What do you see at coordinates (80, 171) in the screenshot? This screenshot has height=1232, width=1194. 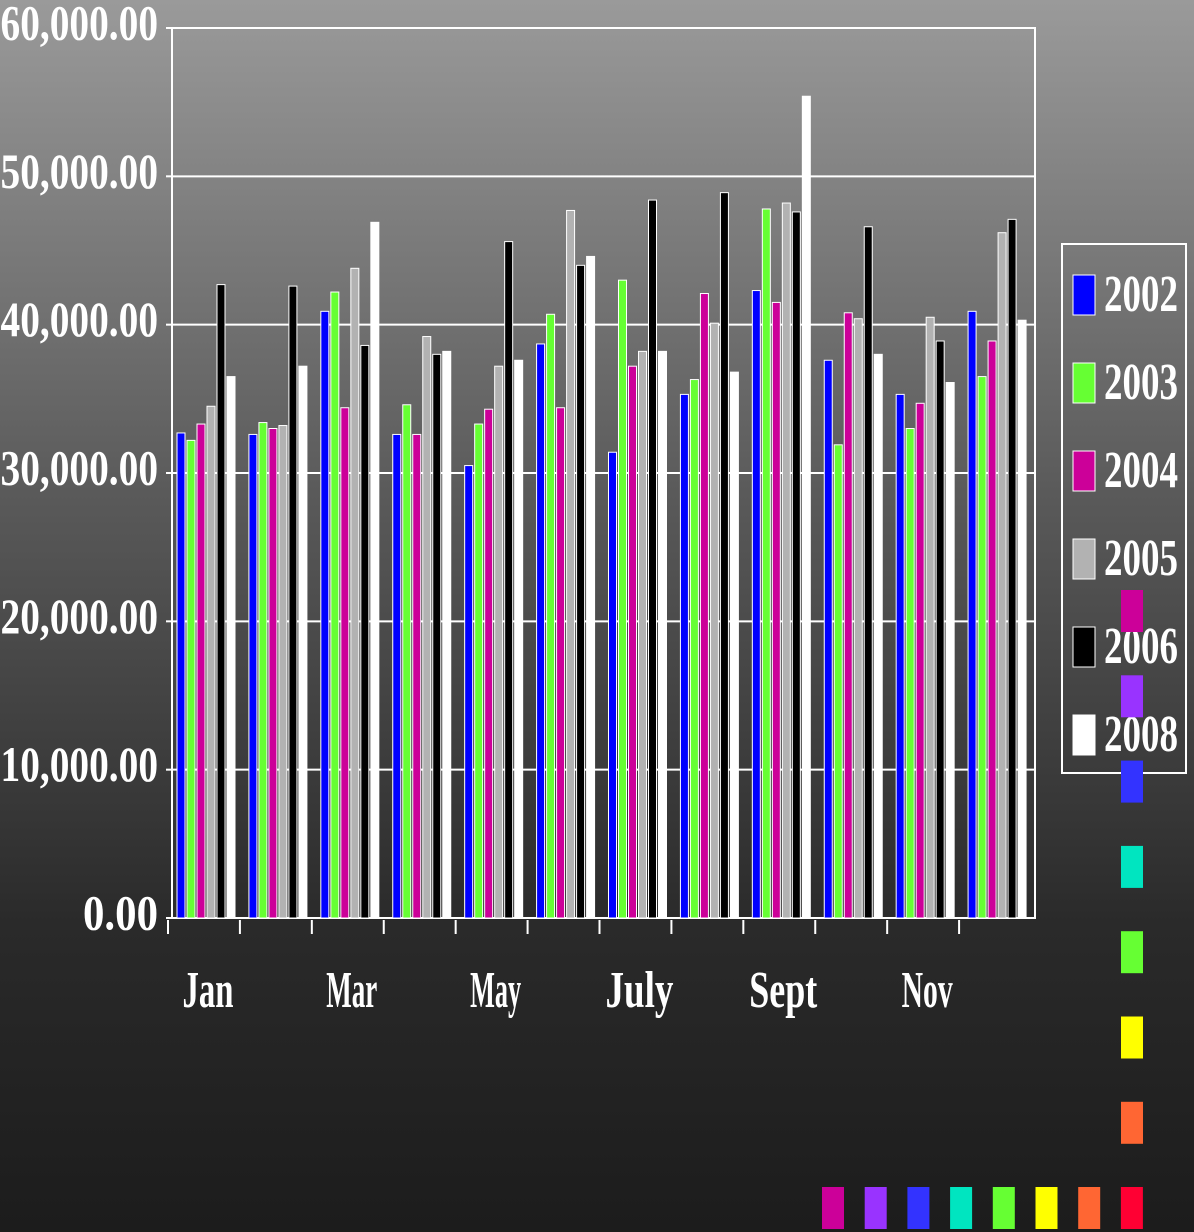 I see `y-tick-label: 50,000.00` at bounding box center [80, 171].